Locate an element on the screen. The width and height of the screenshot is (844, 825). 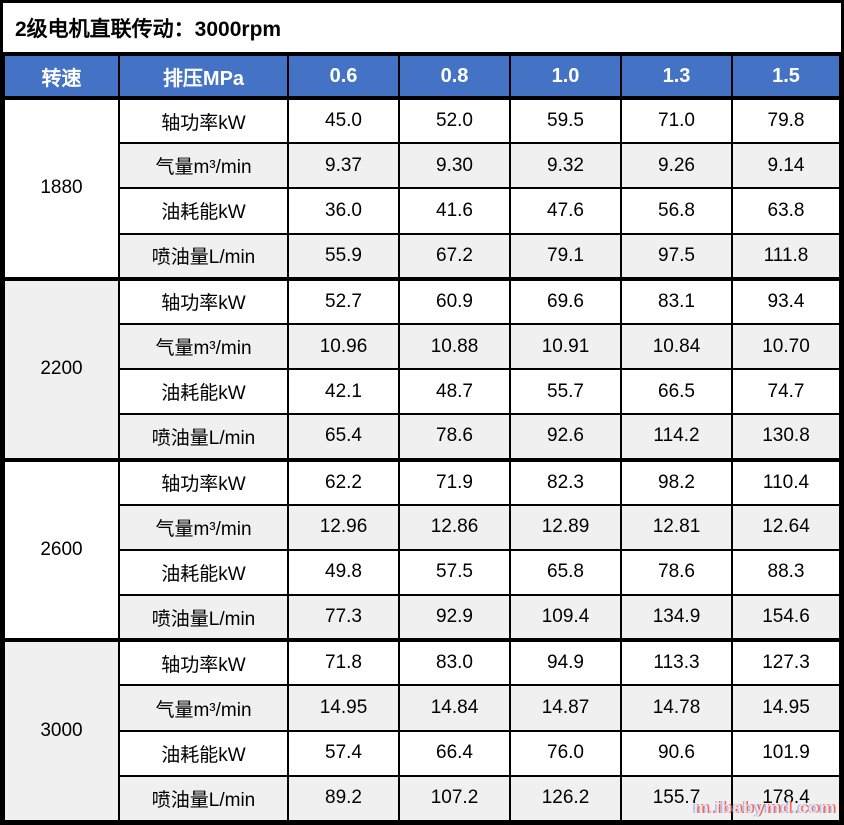
speed-cell: 2200 is located at coordinates (61, 368).